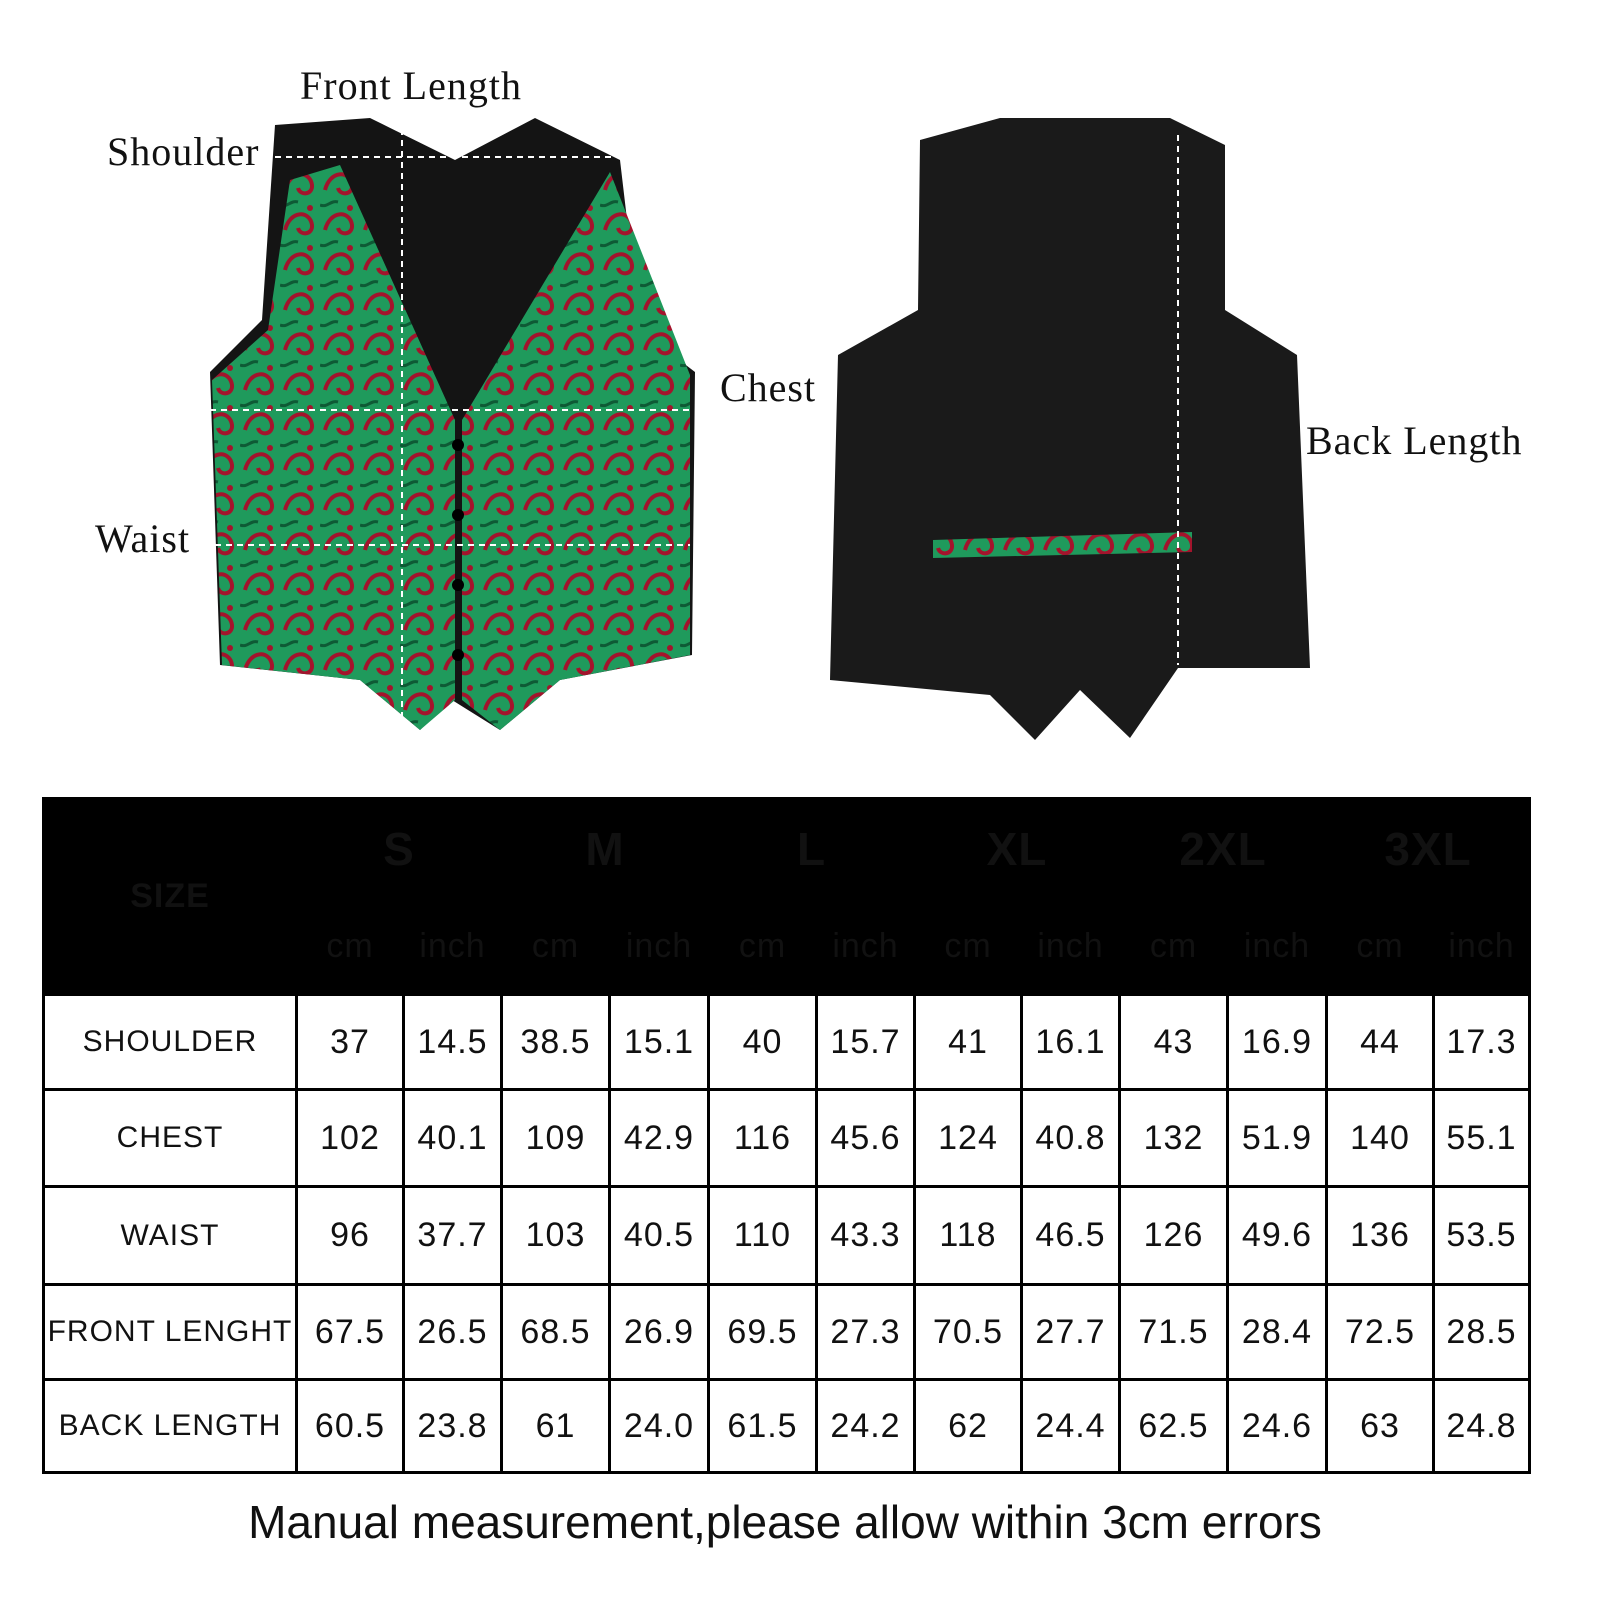 This screenshot has height=1600, width=1600. Describe the element at coordinates (1481, 1332) in the screenshot. I see `value-cell: 28.5` at that location.